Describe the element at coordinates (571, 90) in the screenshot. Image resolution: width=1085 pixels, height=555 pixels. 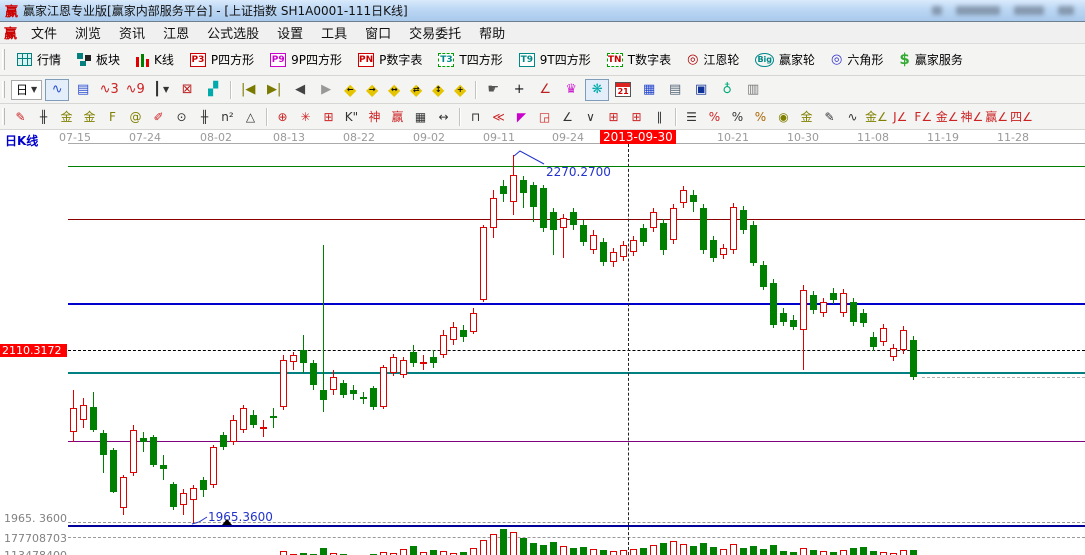
I see `gann-tool-icon: ♛` at that location.